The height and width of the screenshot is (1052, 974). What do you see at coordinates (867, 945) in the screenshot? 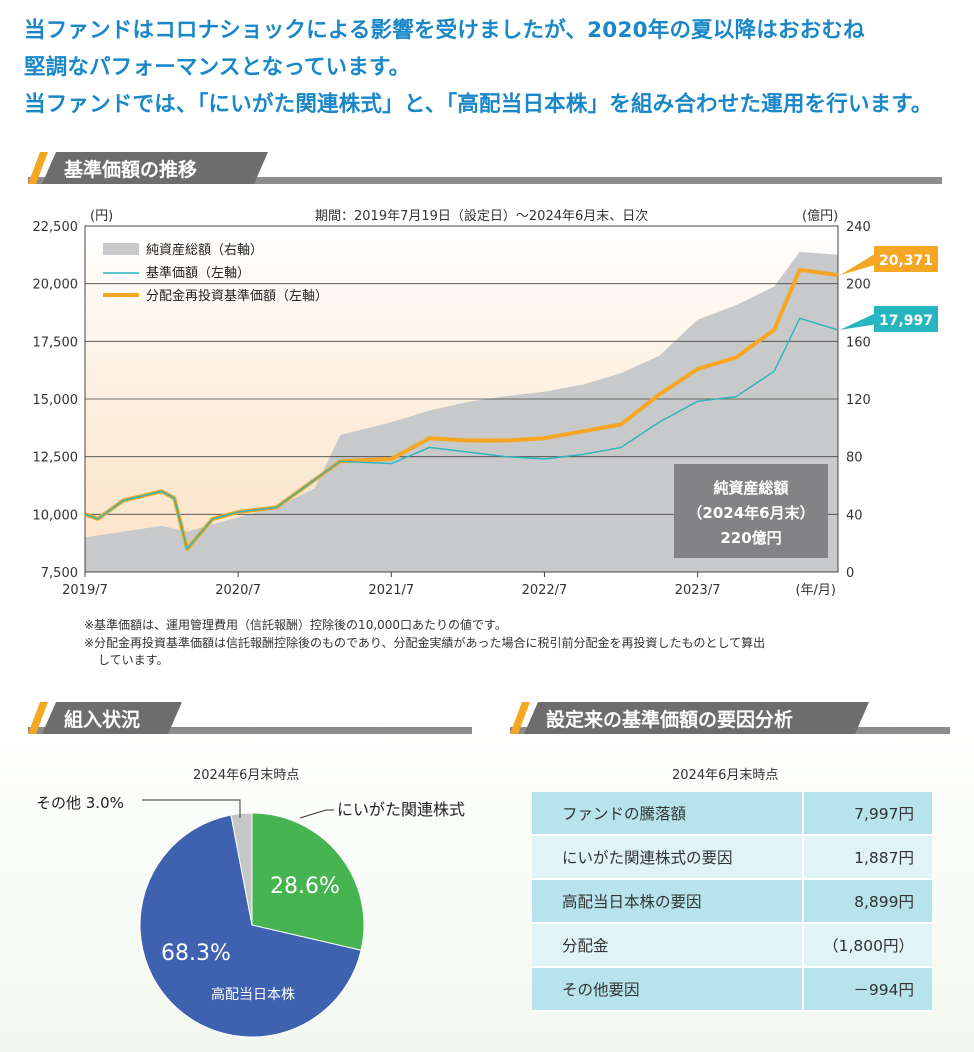
I see `row-value: （1,800円）` at bounding box center [867, 945].